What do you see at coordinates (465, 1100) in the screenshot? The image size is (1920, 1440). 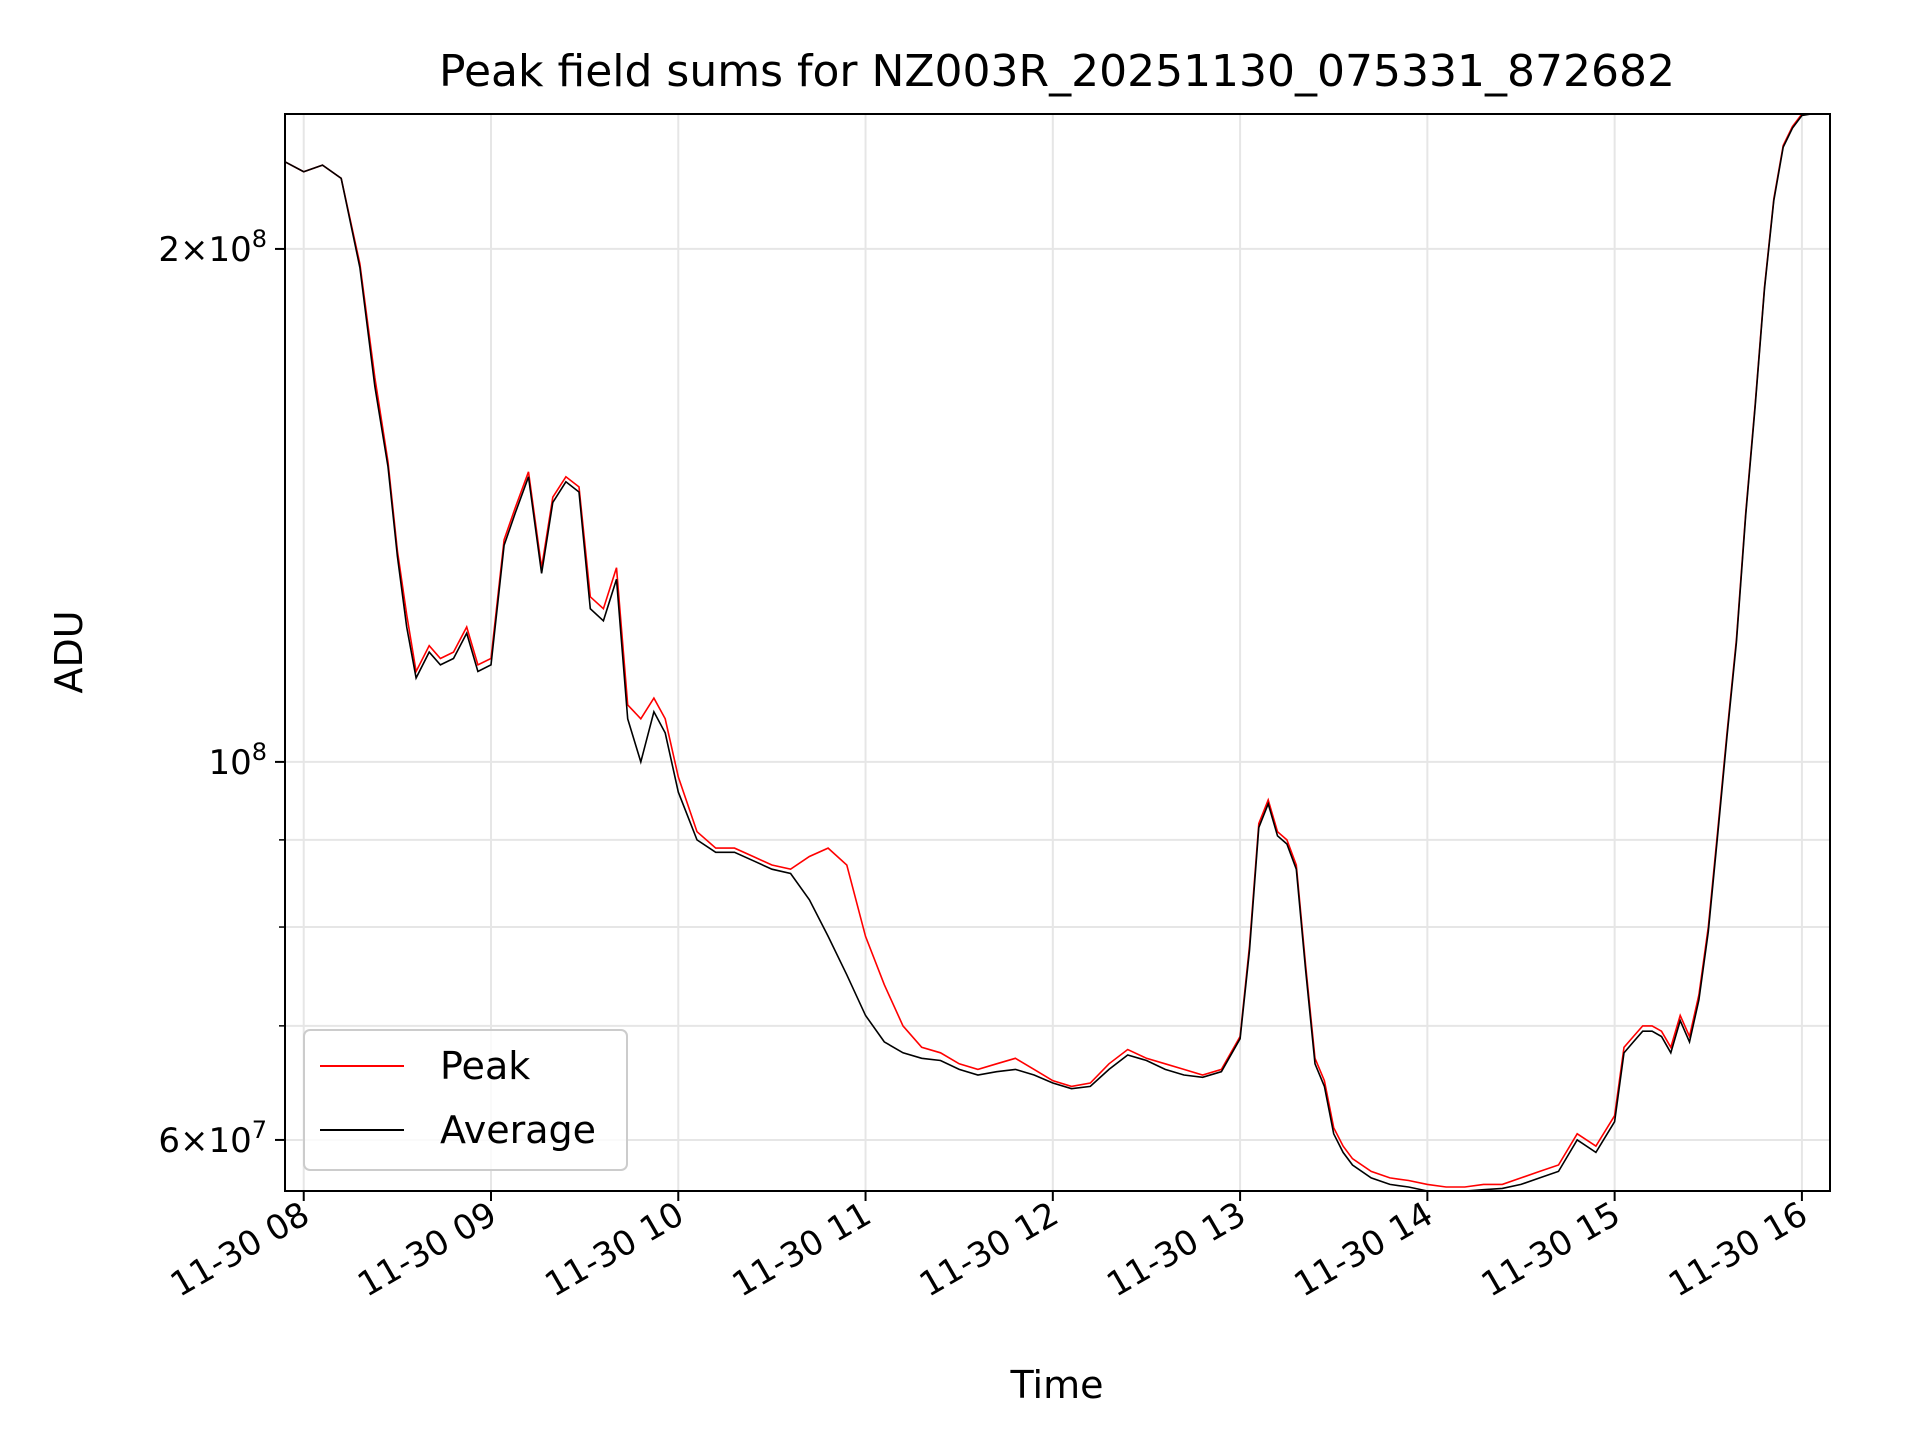 I see `legend: Peak Average` at bounding box center [465, 1100].